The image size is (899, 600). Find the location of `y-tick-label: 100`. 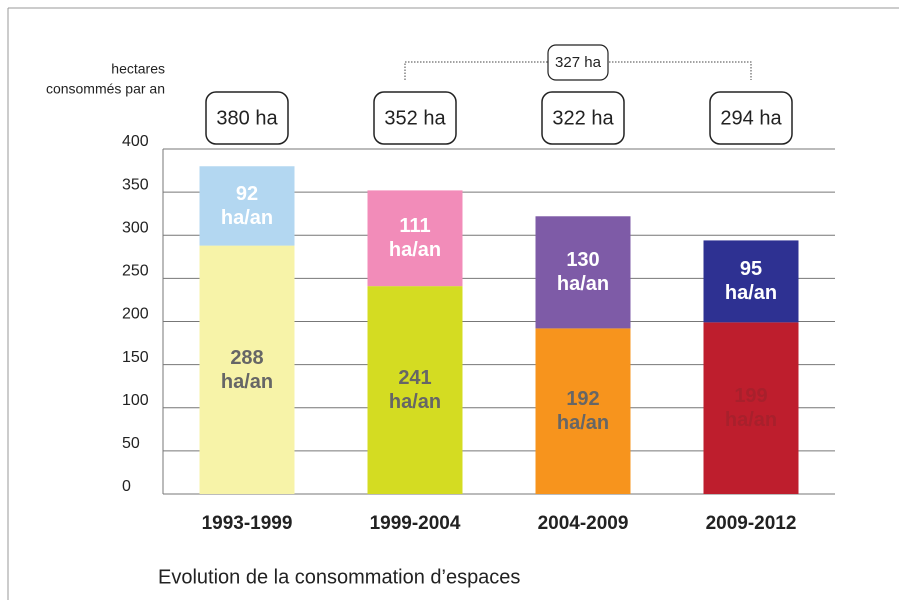

y-tick-label: 100 is located at coordinates (135, 400).